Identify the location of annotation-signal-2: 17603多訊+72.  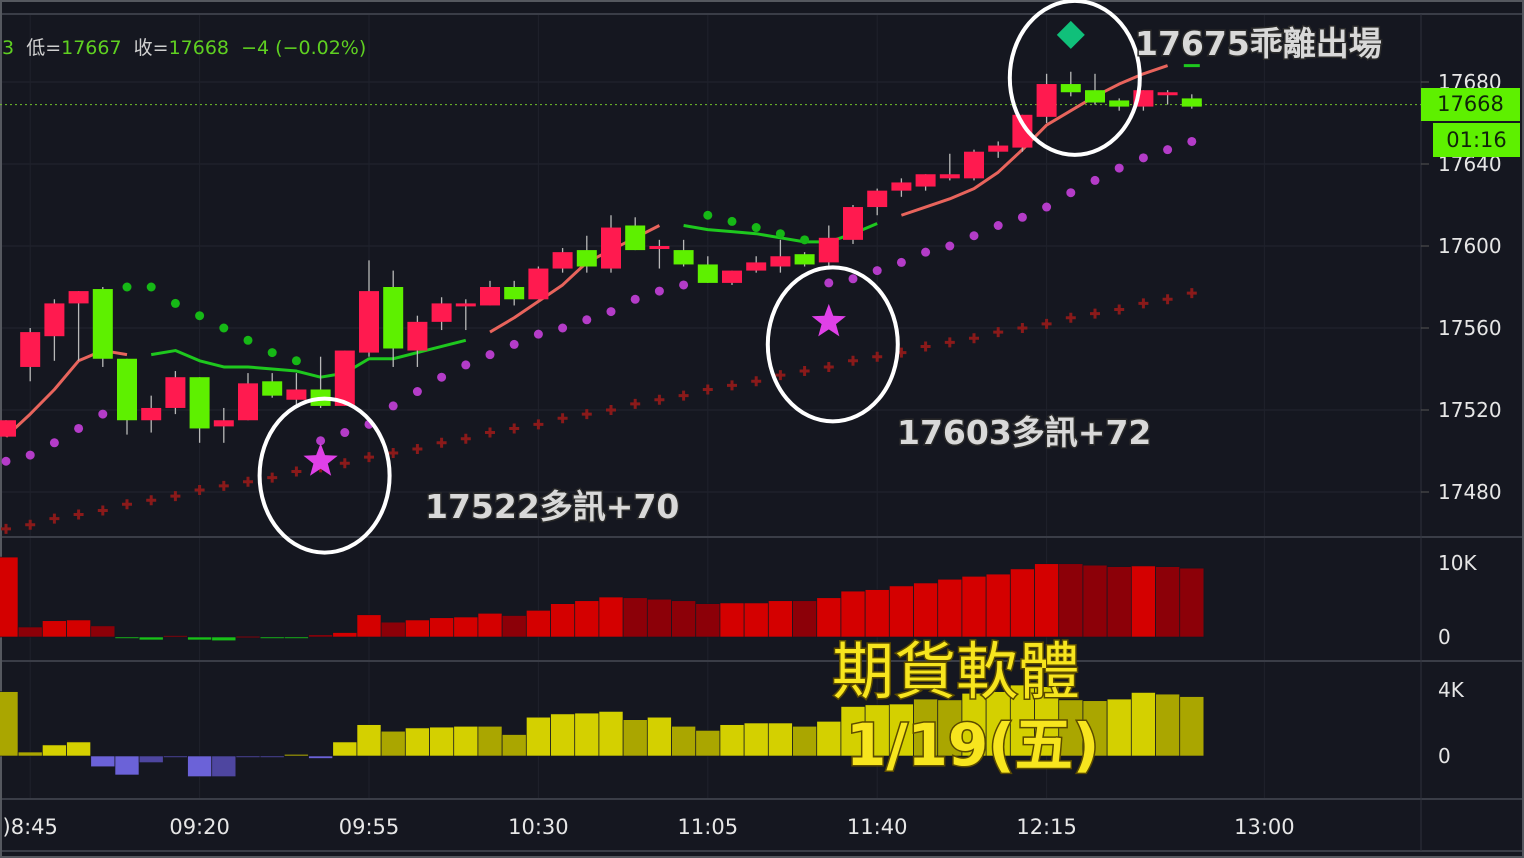
(1024, 432).